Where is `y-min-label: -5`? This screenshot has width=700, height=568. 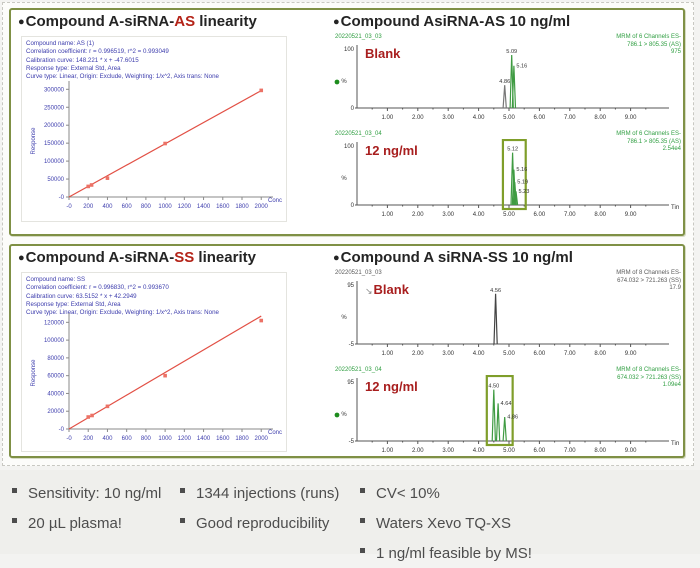
y-min-label: -5 is located at coordinates (352, 442).